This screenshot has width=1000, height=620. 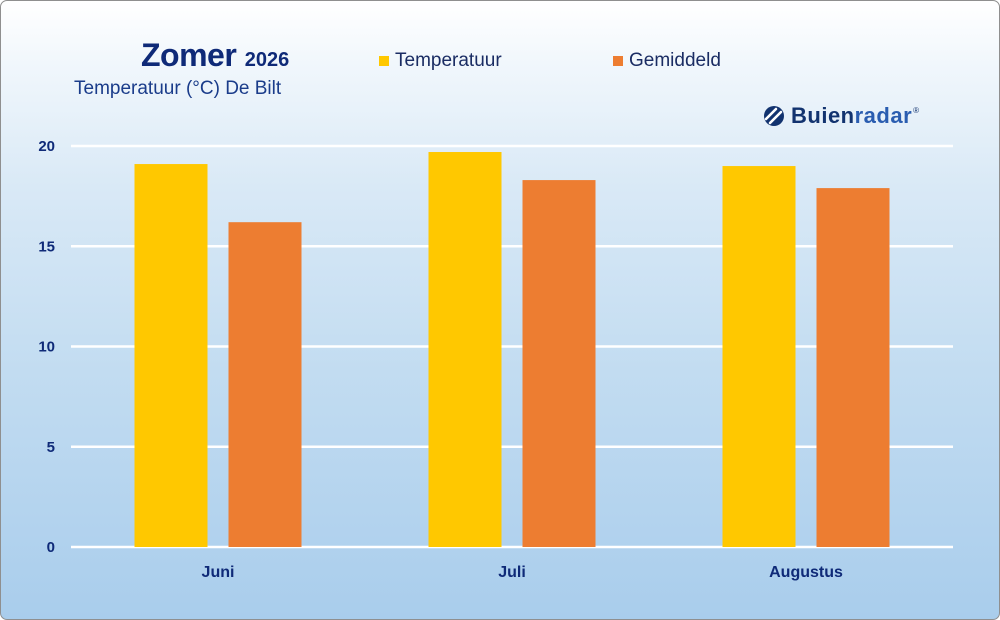 What do you see at coordinates (512, 572) in the screenshot?
I see `x-category-label: Juli` at bounding box center [512, 572].